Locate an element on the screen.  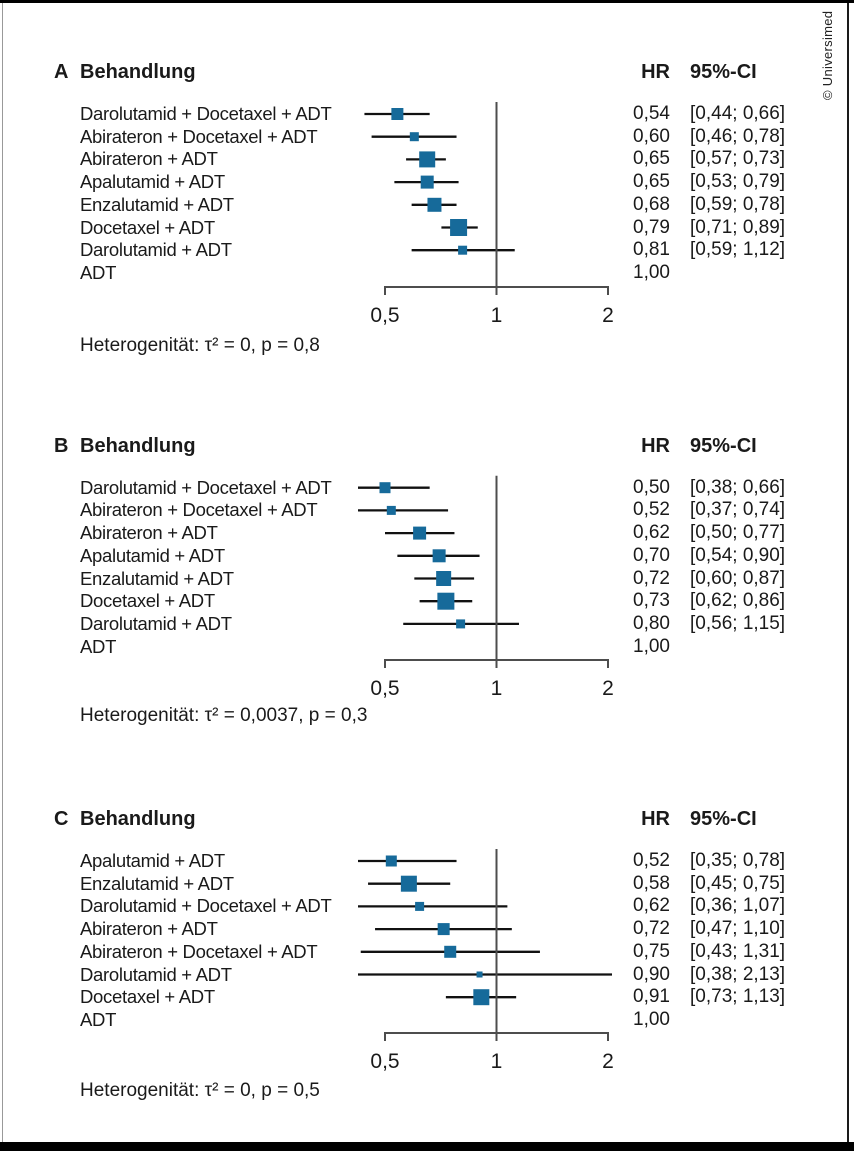
panel-letter: A is located at coordinates (61, 72).